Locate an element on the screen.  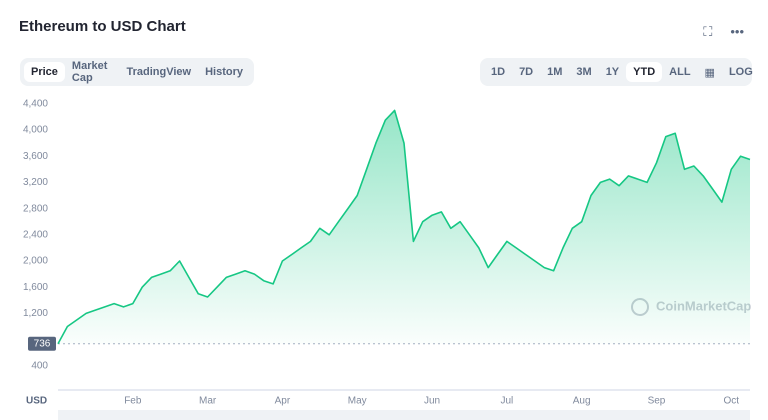
more-icon: ••• is located at coordinates (737, 31).